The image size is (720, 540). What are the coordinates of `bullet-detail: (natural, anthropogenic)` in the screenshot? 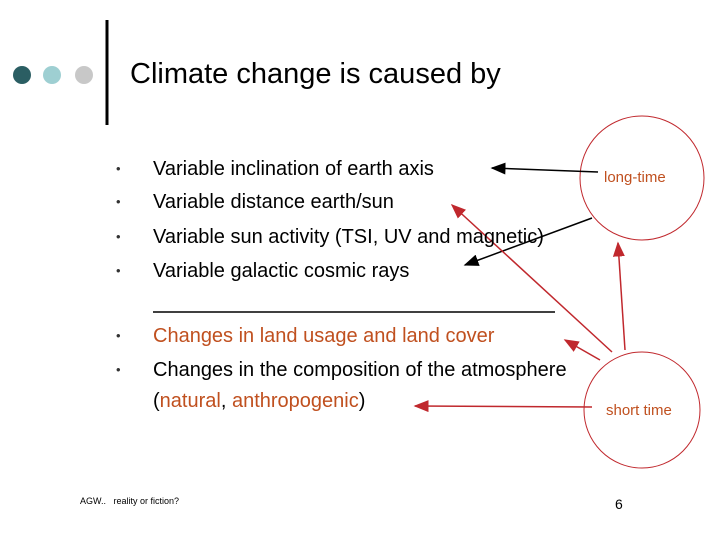 It's located at (259, 401).